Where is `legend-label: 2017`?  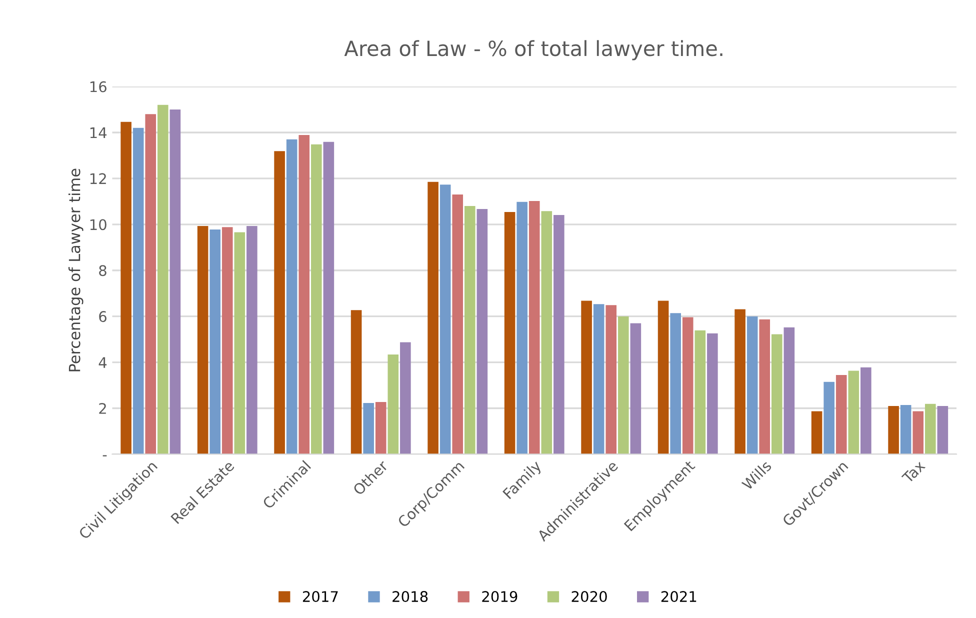
legend-label: 2017 is located at coordinates (320, 596).